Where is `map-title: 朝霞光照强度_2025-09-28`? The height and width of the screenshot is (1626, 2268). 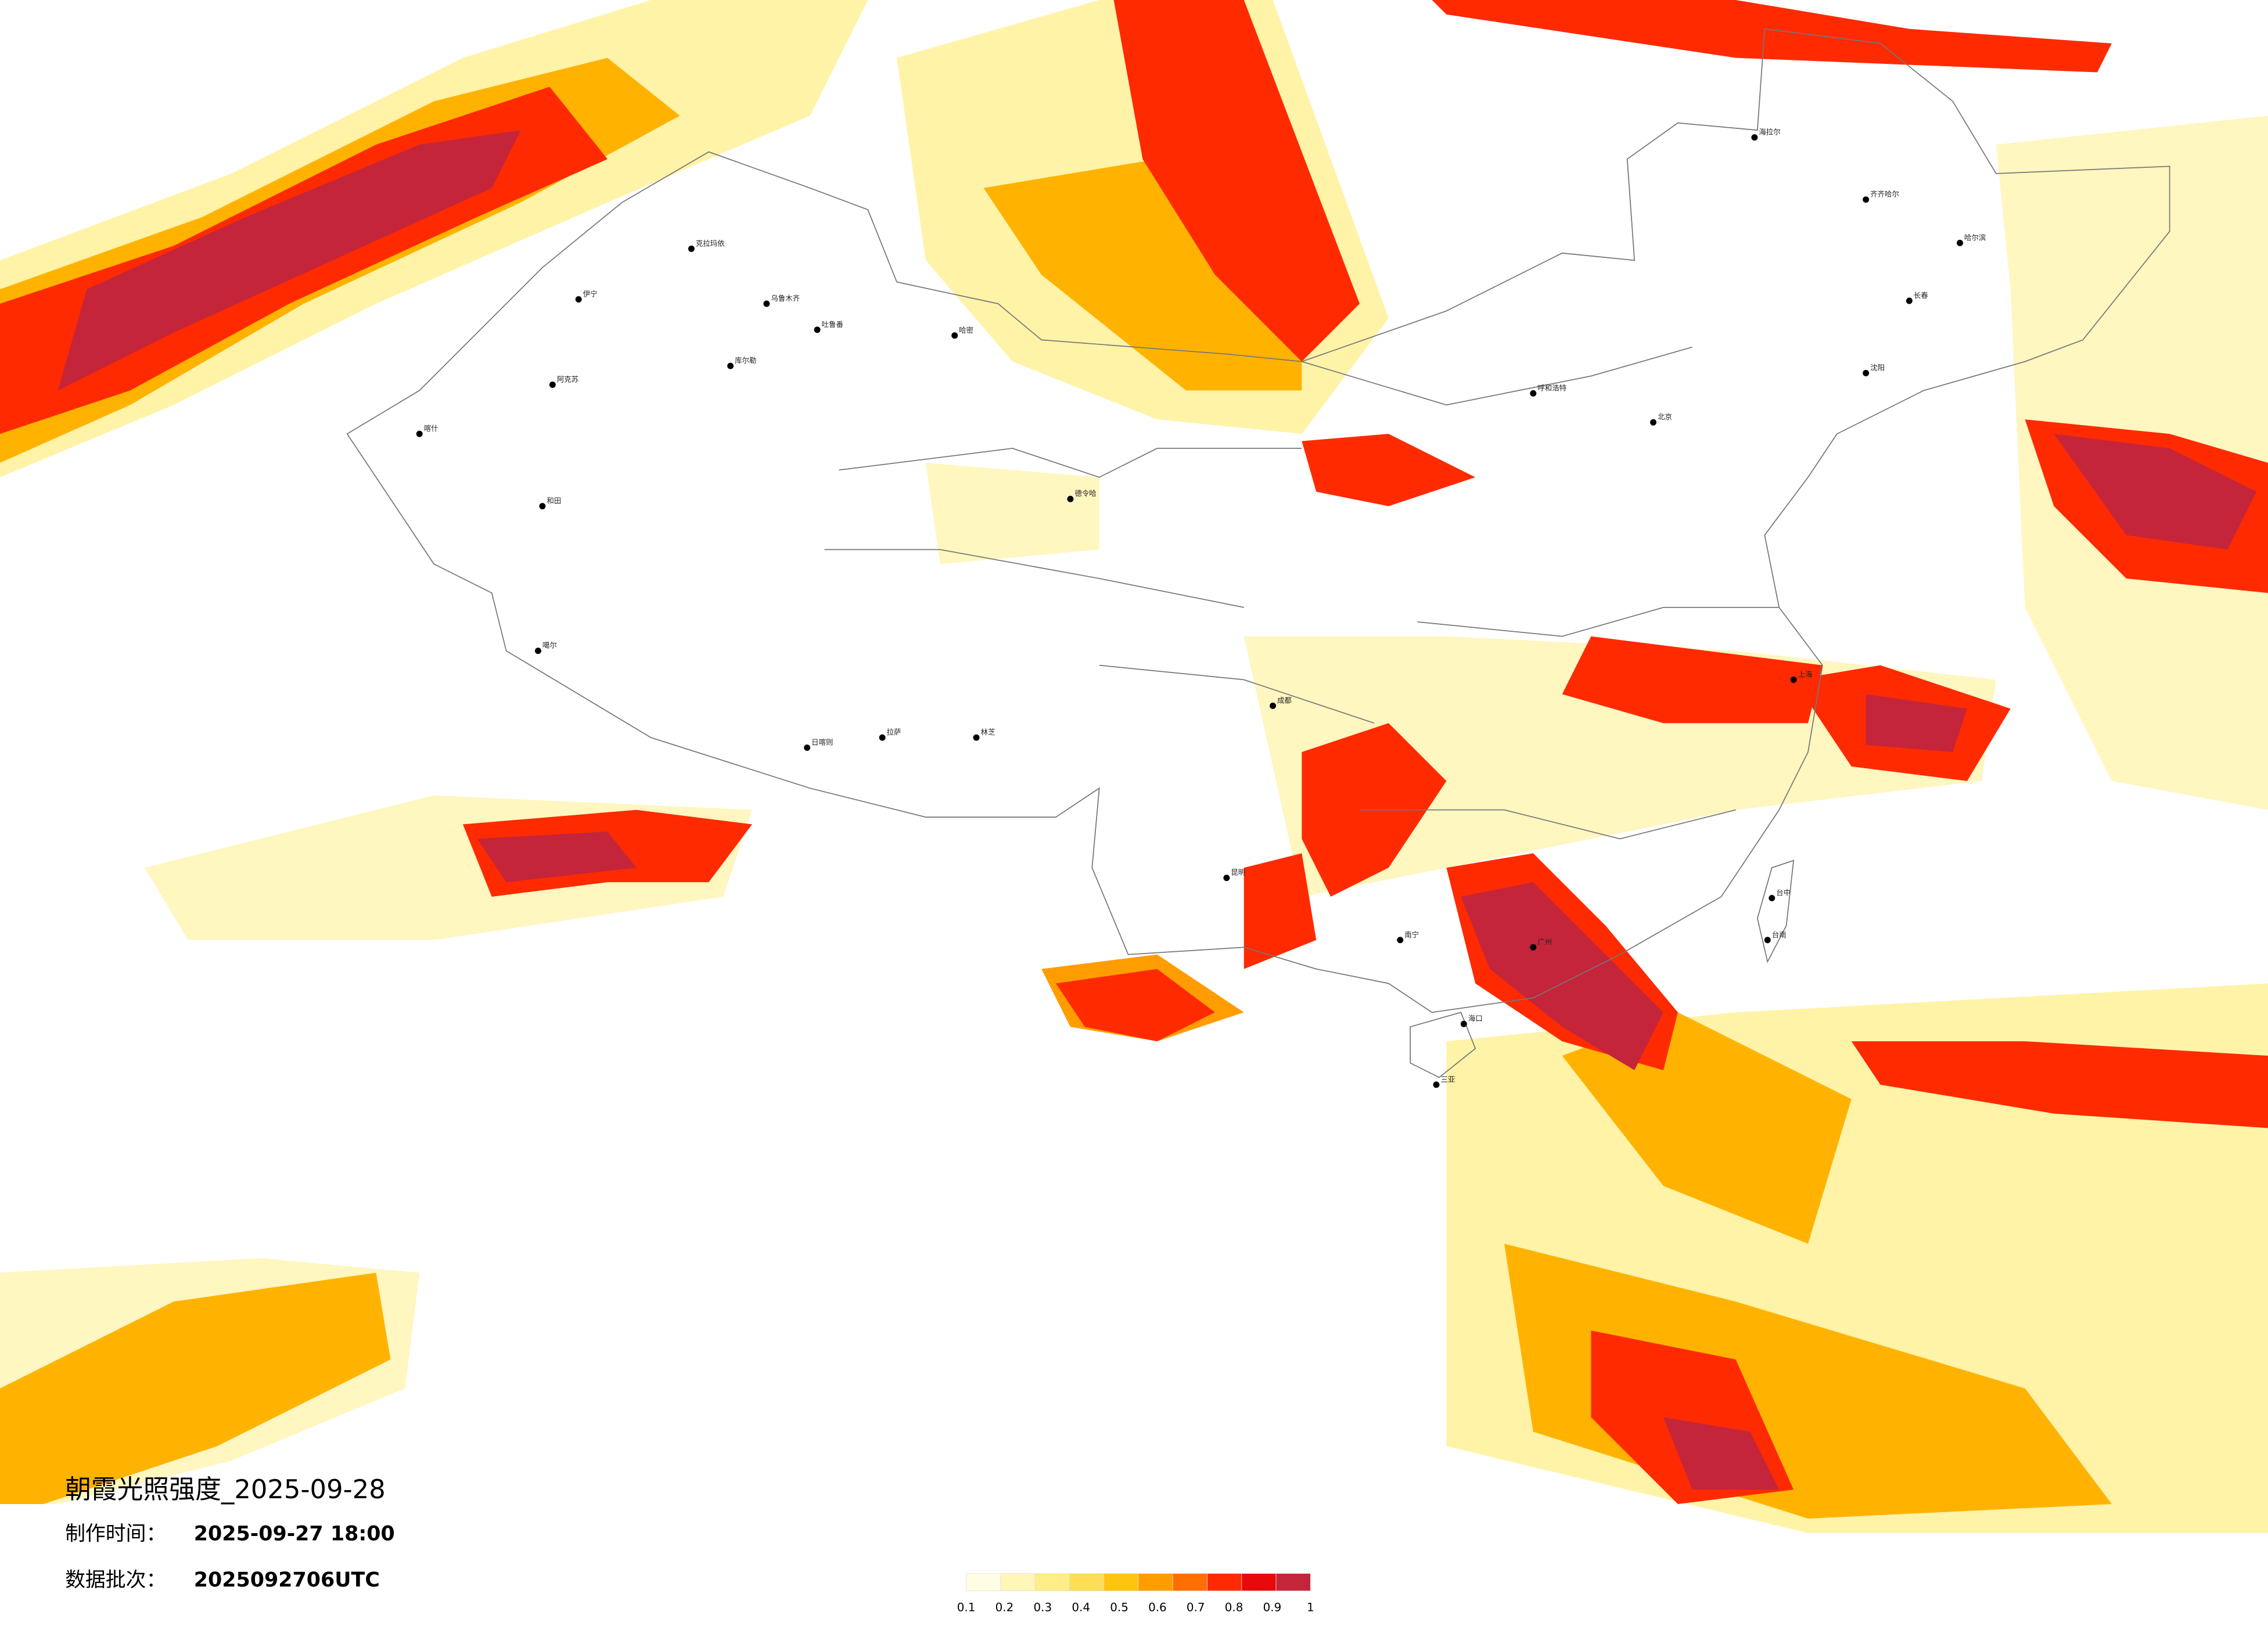 map-title: 朝霞光照强度_2025-09-28 is located at coordinates (225, 1490).